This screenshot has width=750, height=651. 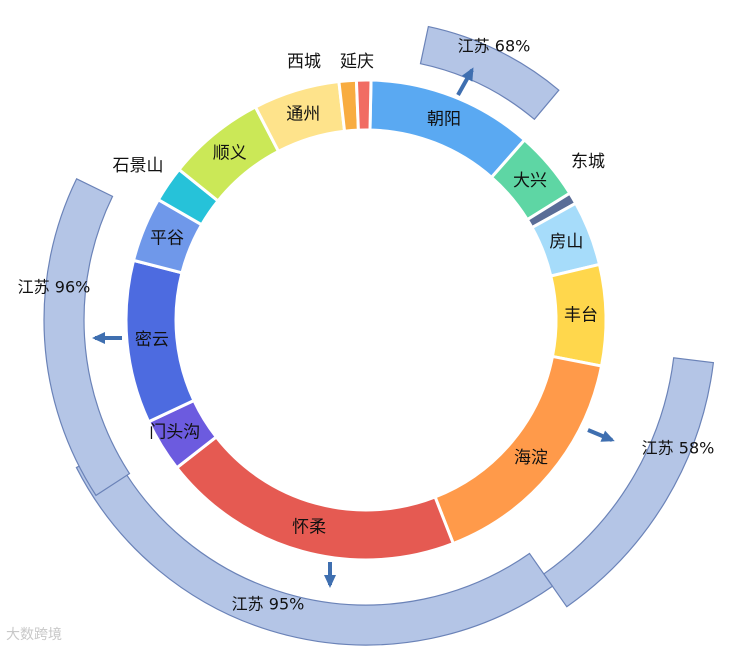 What do you see at coordinates (444, 120) in the screenshot?
I see `segment-label-0: 朝阳` at bounding box center [444, 120].